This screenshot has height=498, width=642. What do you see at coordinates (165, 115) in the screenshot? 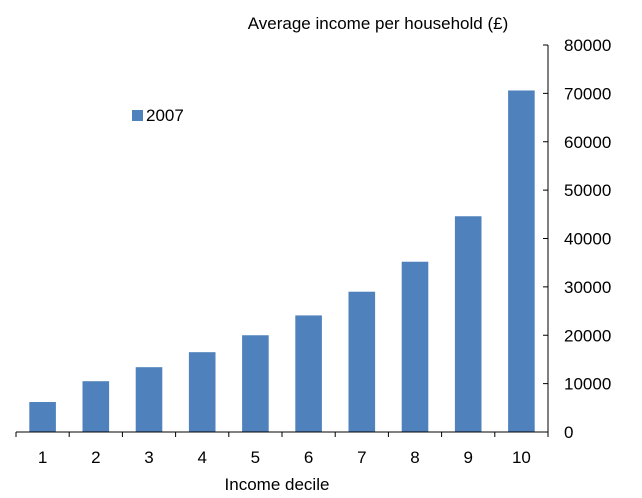
I see `legend-label: 2007` at bounding box center [165, 115].